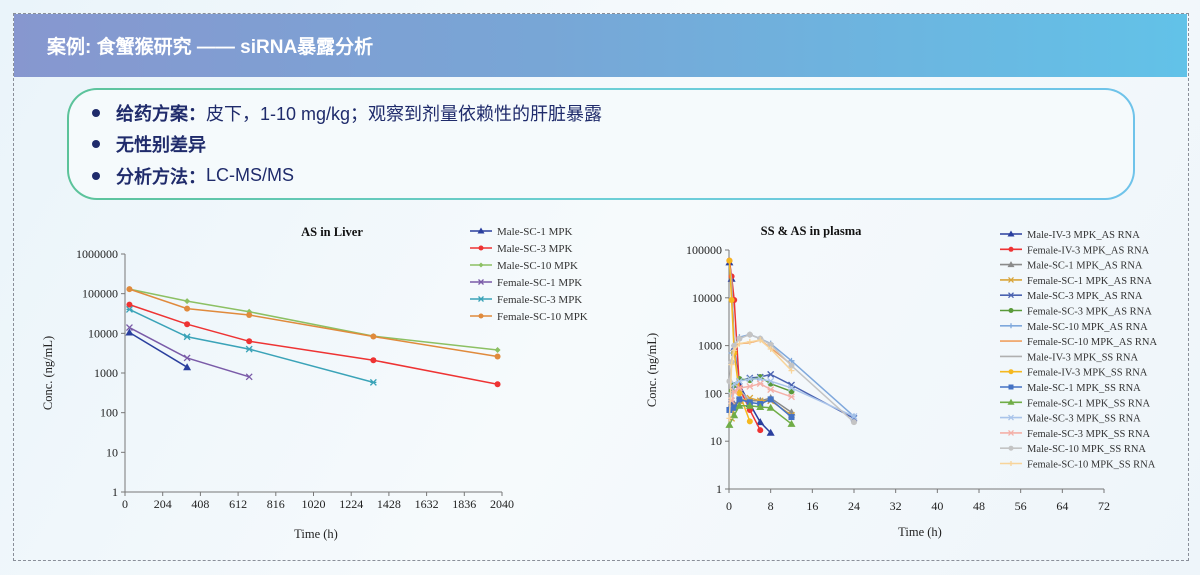  Describe the element at coordinates (1092, 342) in the screenshot. I see `legend-label: Female-SC-10 MPK_AS RNA` at that location.